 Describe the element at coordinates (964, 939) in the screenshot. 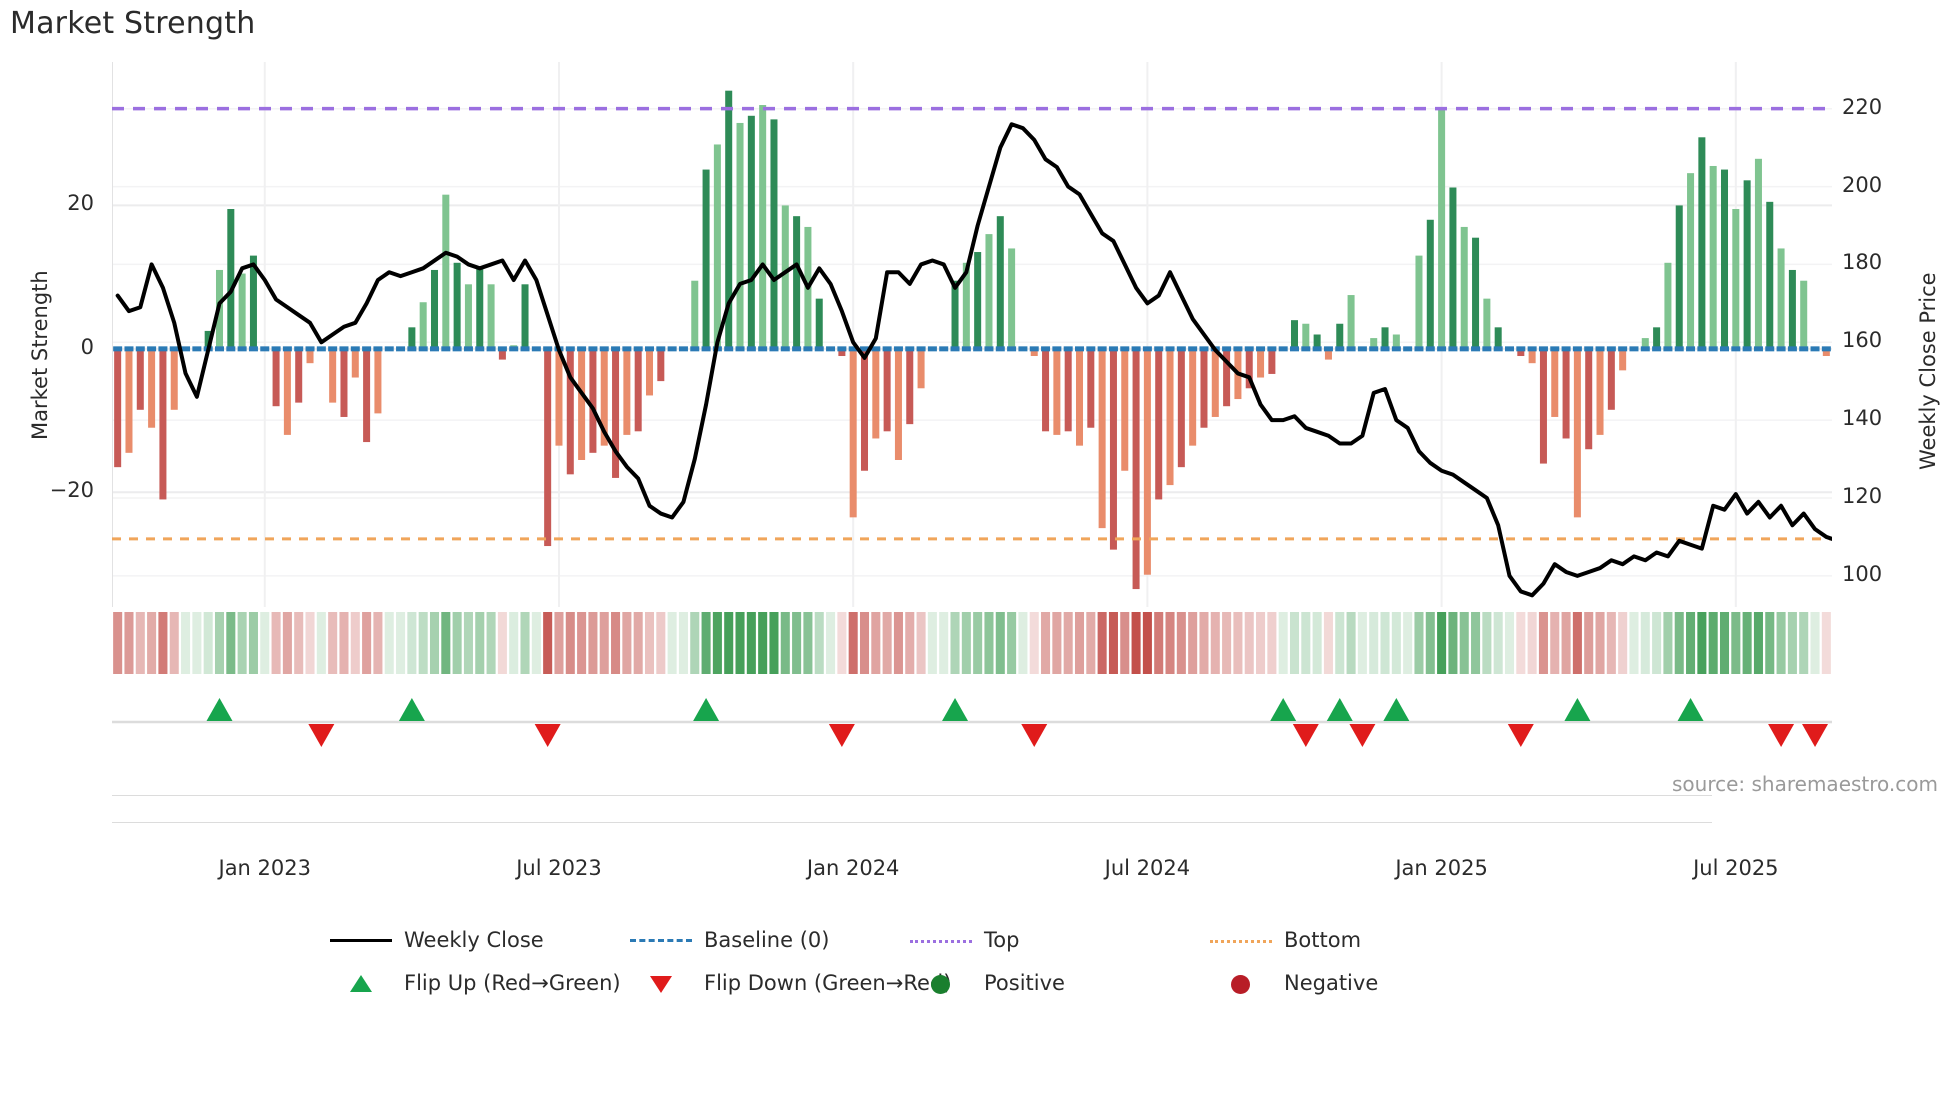

I see `legend-item-top: Top` at that location.